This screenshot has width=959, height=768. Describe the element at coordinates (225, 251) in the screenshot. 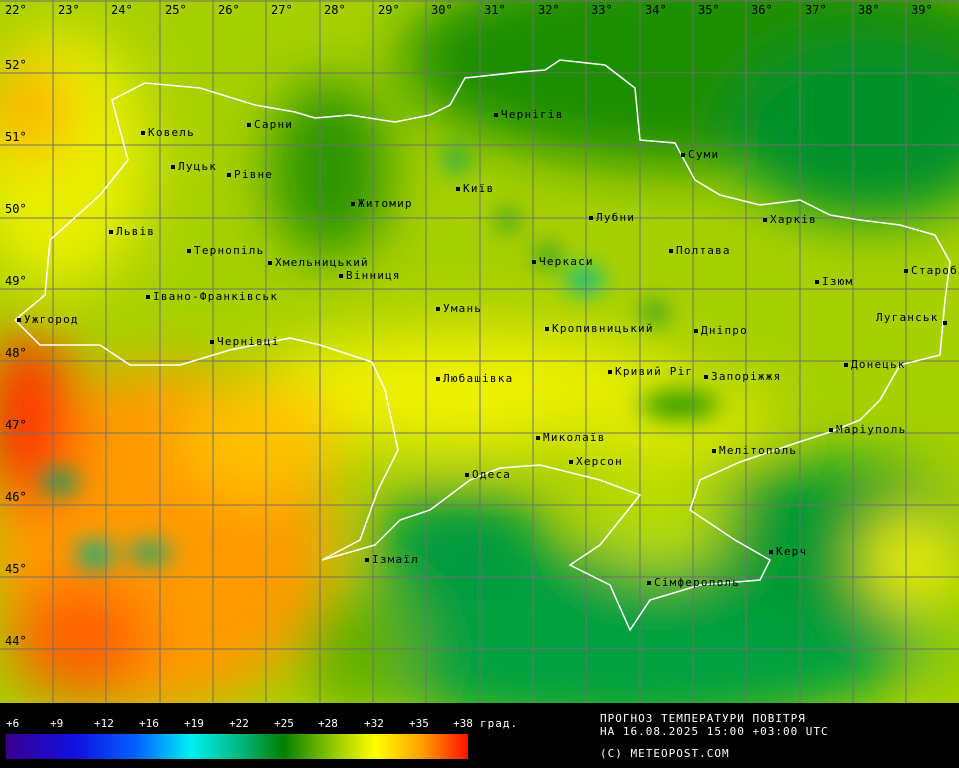

I see `city-marker: Тернопіль` at that location.